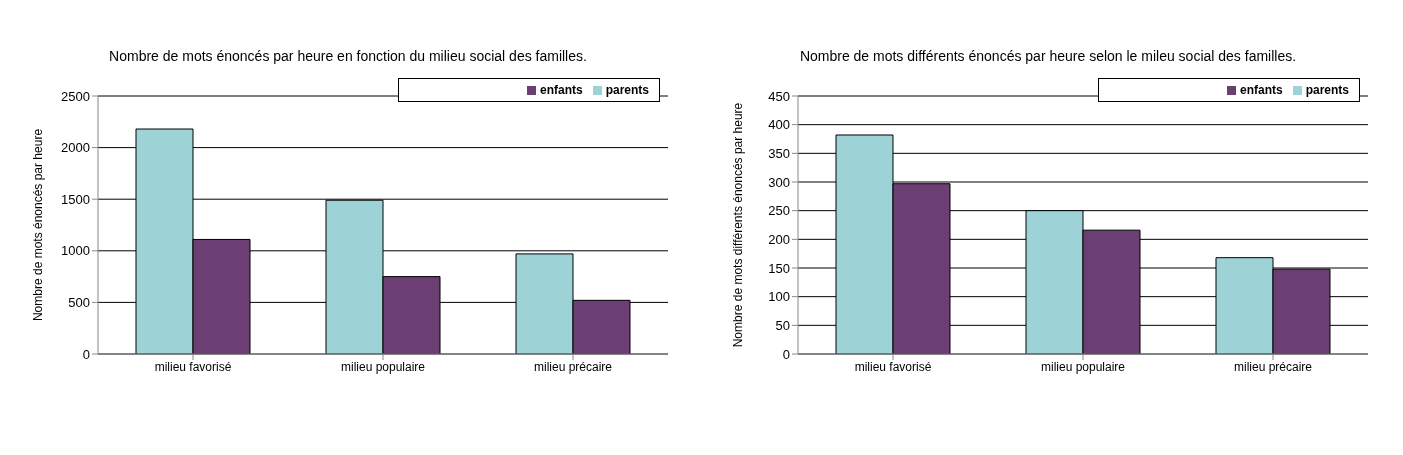 The image size is (1403, 455). Describe the element at coordinates (779, 268) in the screenshot. I see `y-tick-label: 150` at that location.